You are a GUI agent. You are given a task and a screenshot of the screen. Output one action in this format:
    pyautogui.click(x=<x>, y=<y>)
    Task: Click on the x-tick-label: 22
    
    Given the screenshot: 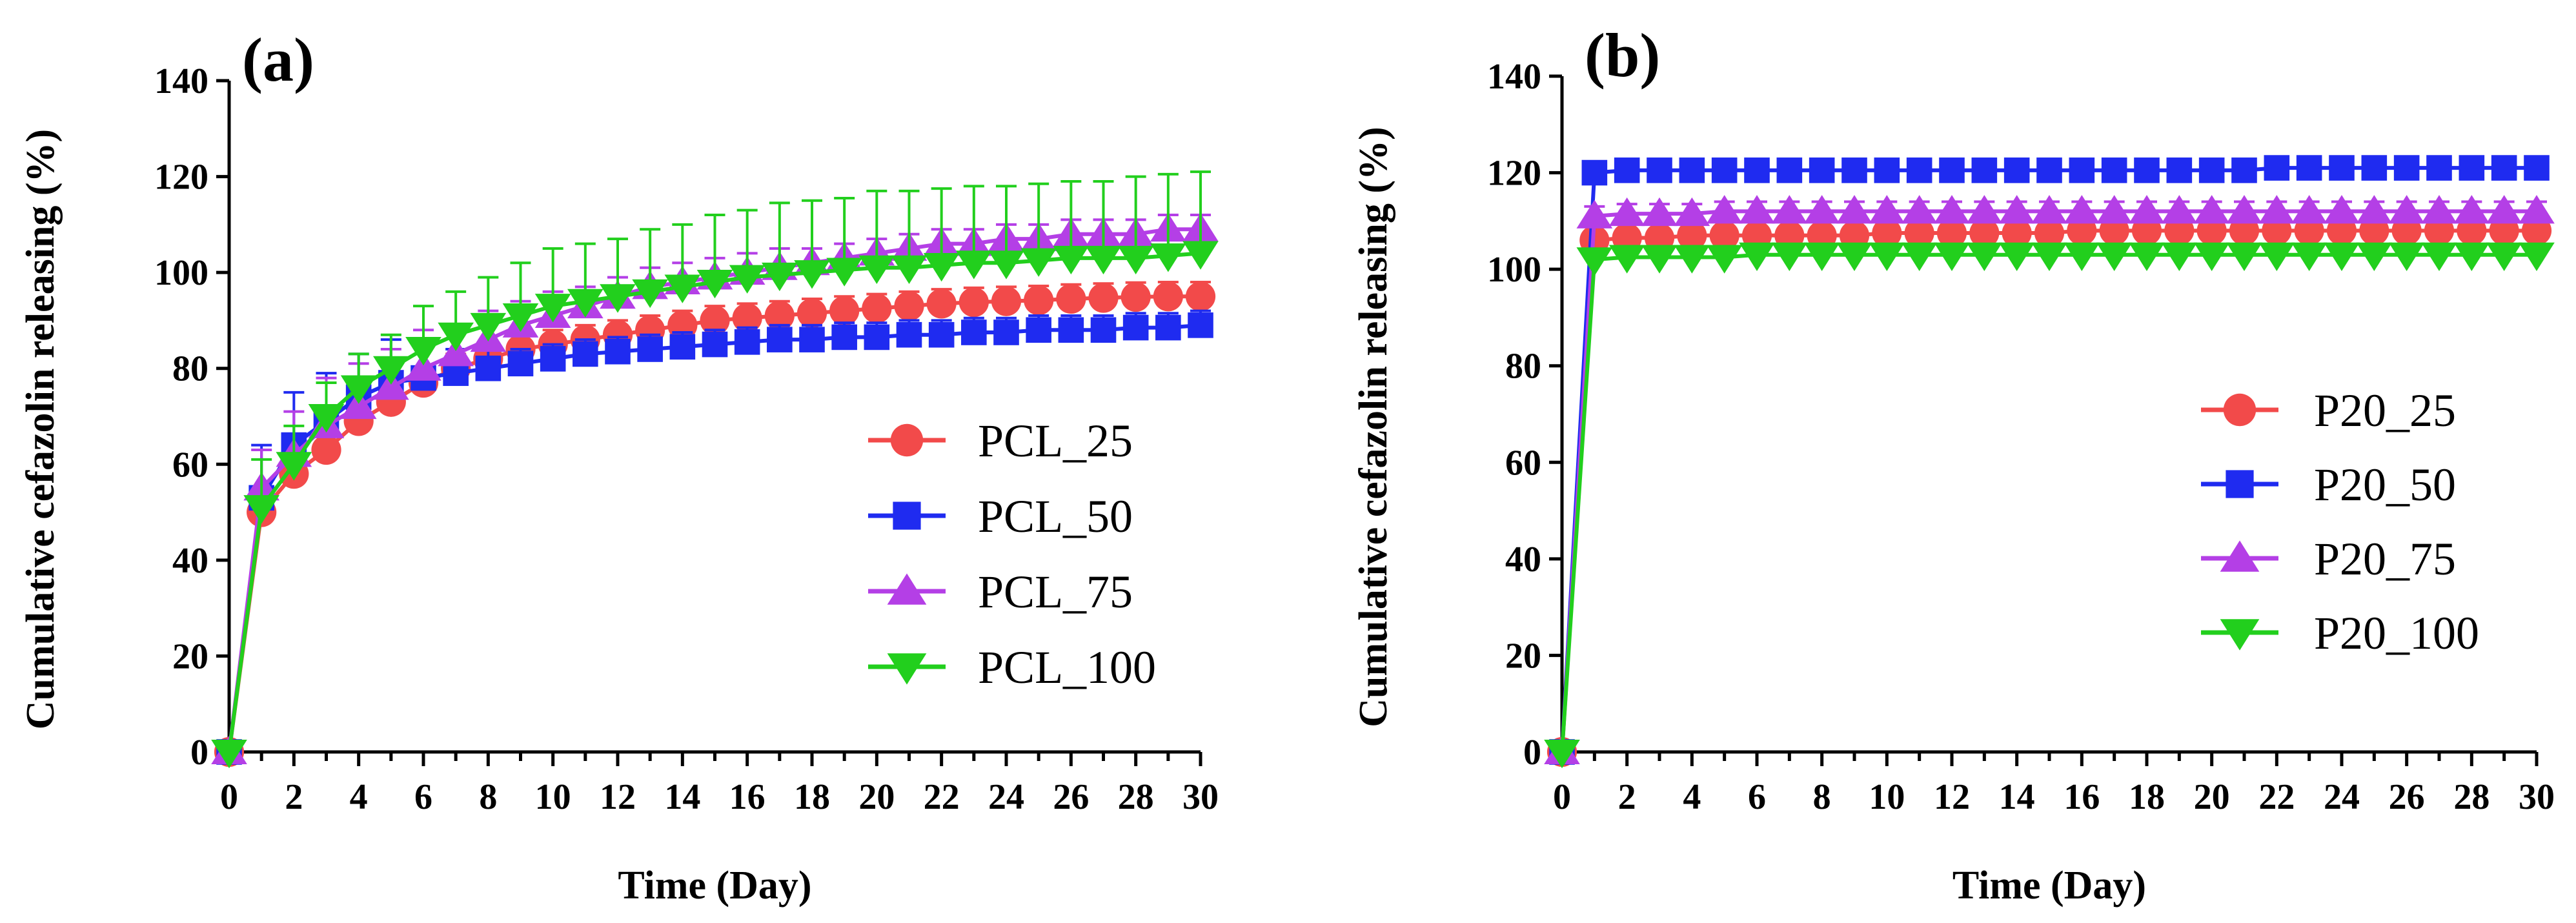 What is the action you would take?
    pyautogui.click(x=2276, y=797)
    